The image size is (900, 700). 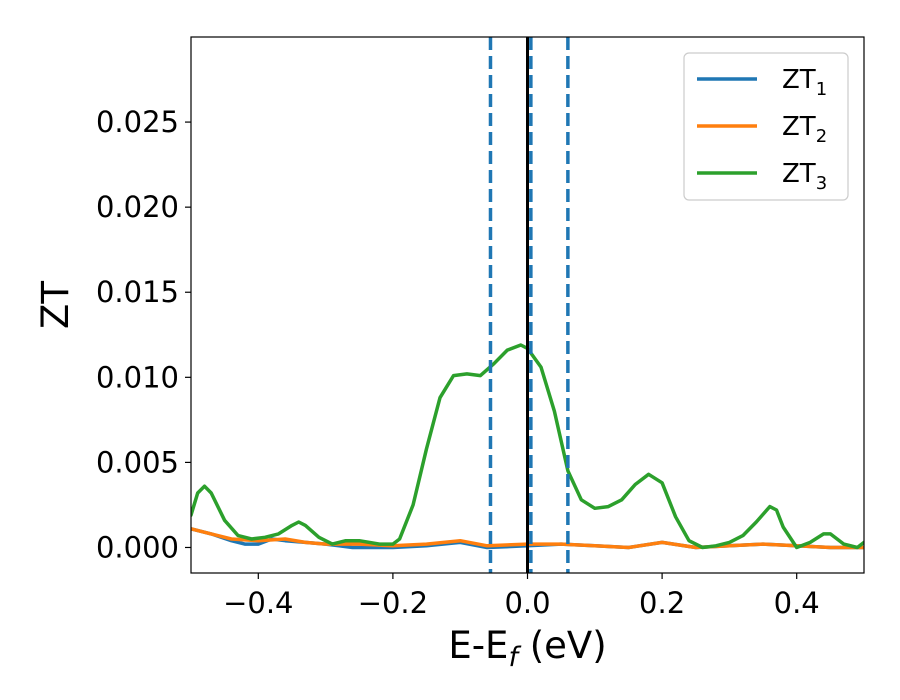 What do you see at coordinates (137, 122) in the screenshot?
I see `y-tick-label: 0.025` at bounding box center [137, 122].